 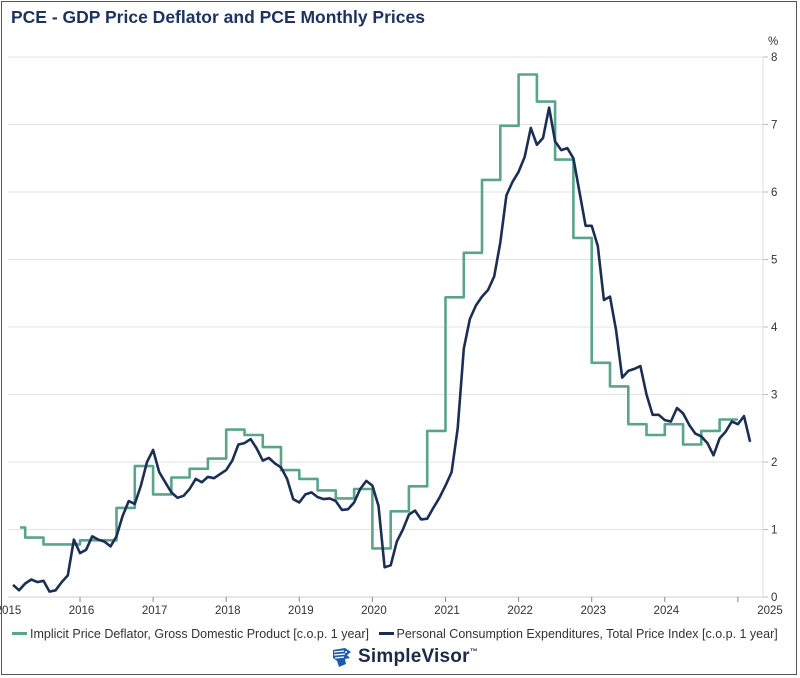 I want to click on x-tick-label: 2021, so click(x=447, y=611).